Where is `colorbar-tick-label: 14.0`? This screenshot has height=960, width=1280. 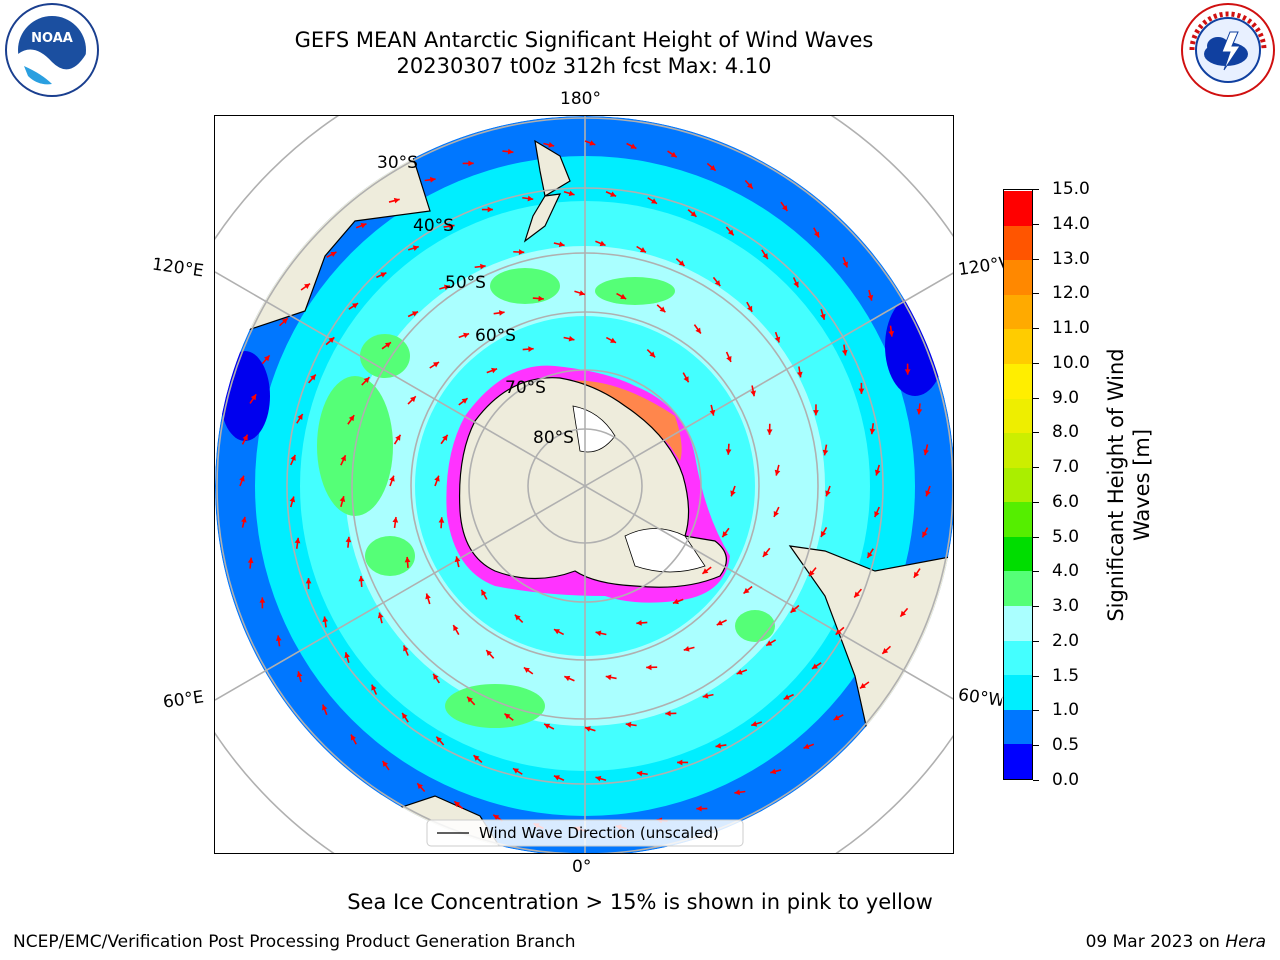
colorbar-tick-label: 14.0 is located at coordinates (1071, 223).